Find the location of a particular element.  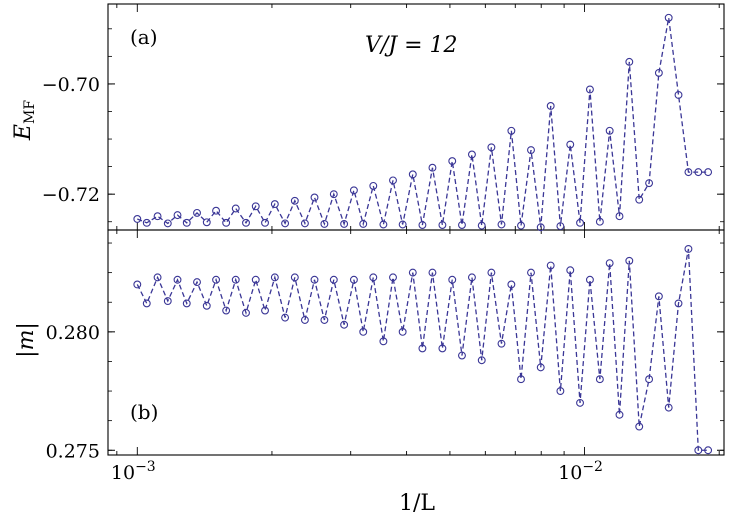

panel-a-ylabel-main: E is located at coordinates (23, 132).